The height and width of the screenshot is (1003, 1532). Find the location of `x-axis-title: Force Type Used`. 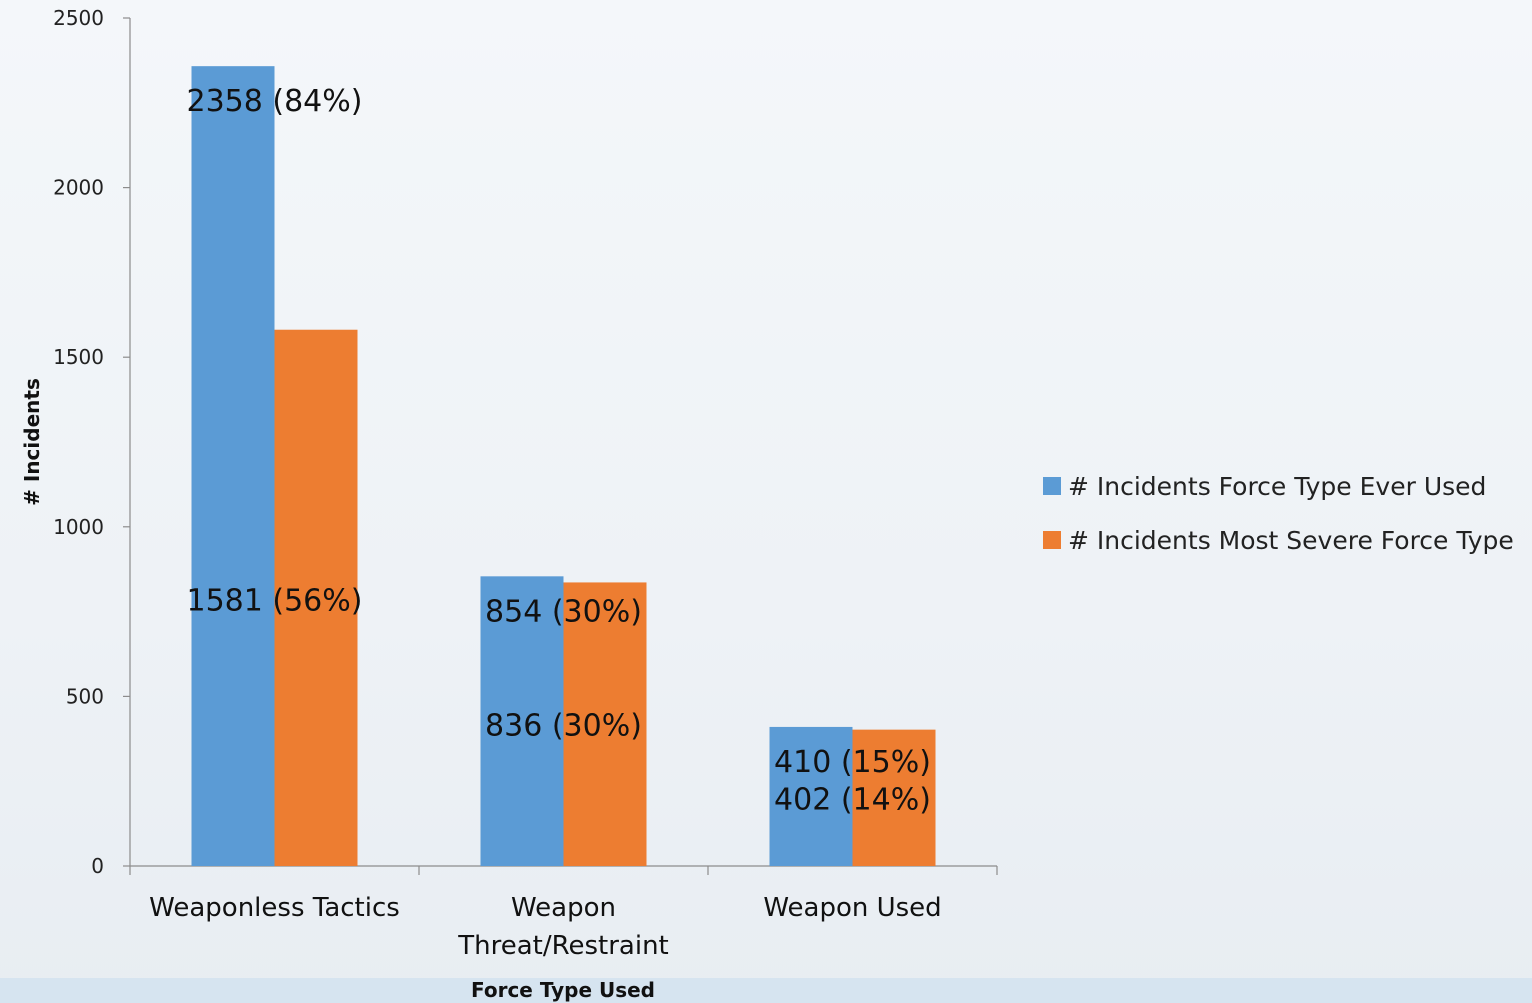

x-axis-title: Force Type Used is located at coordinates (563, 990).